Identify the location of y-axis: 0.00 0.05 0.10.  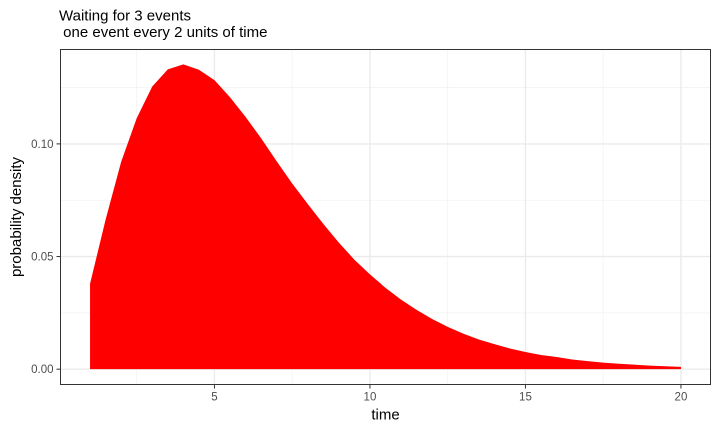
(46, 257).